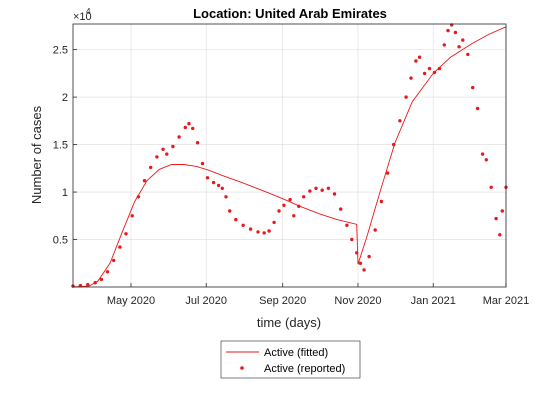 This screenshot has height=420, width=560. What do you see at coordinates (60, 146) in the screenshot?
I see `y-tick-label: 1.5` at bounding box center [60, 146].